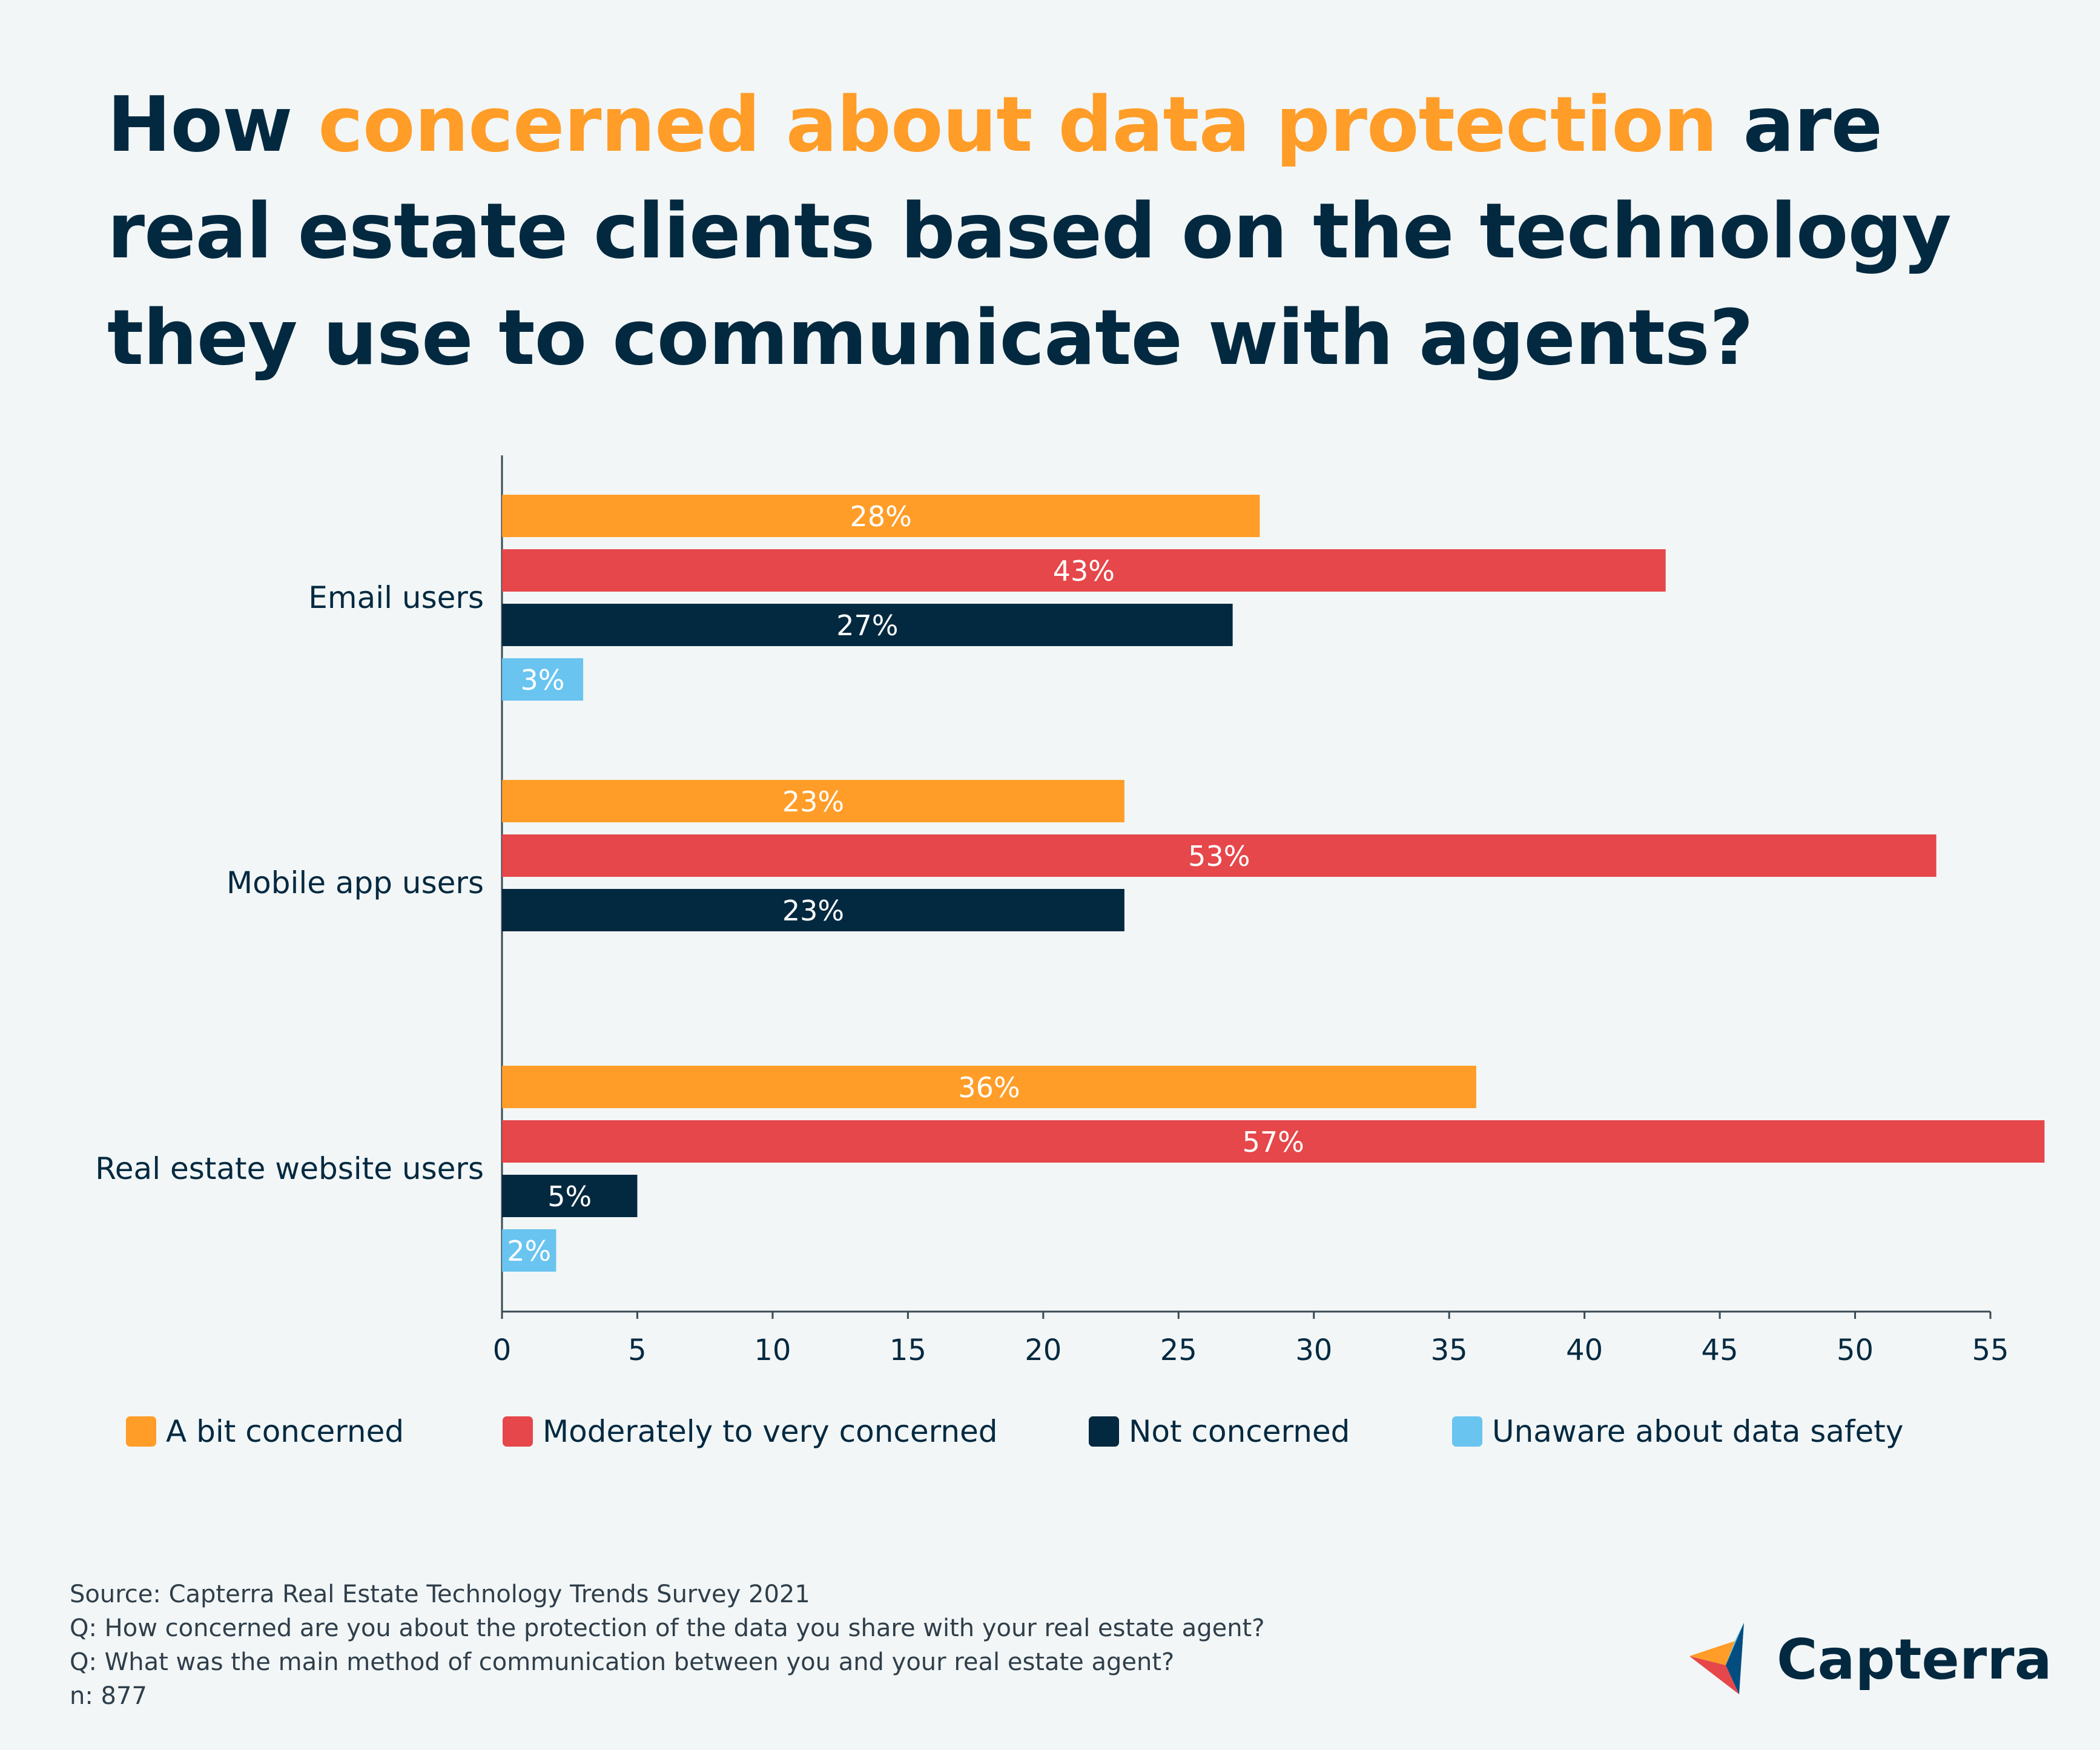  I want to click on category-label: Mobile app users, so click(355, 882).